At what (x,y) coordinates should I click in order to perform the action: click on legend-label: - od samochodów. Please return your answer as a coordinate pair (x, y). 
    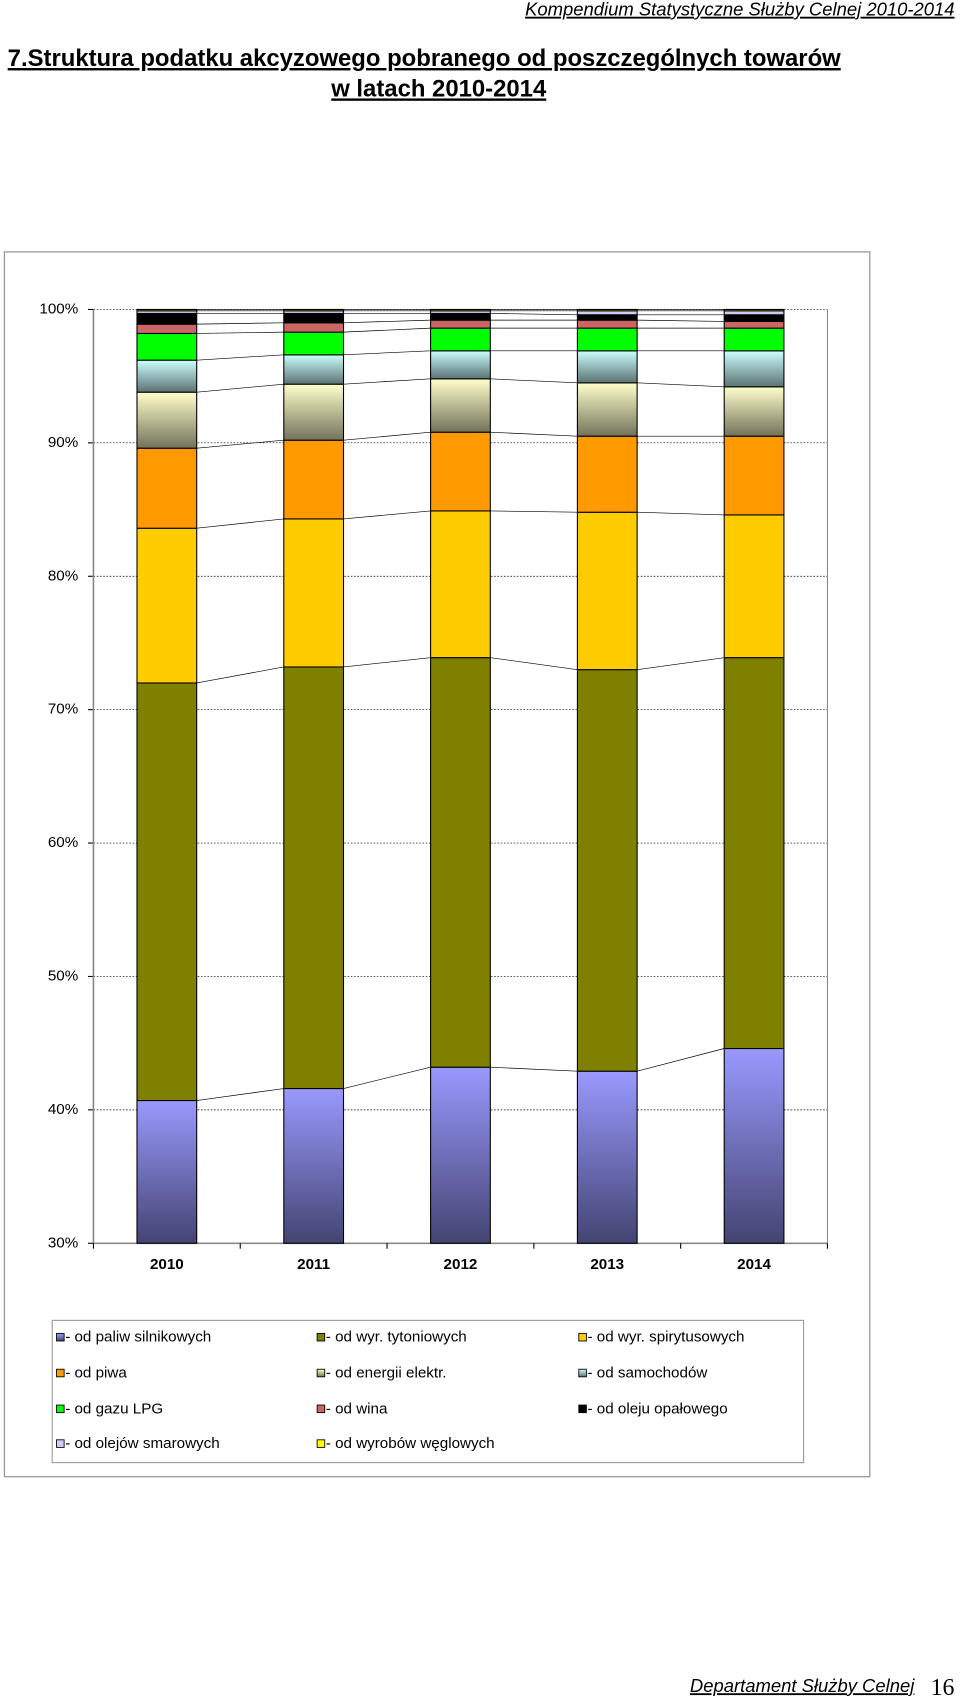
    Looking at the image, I should click on (647, 1373).